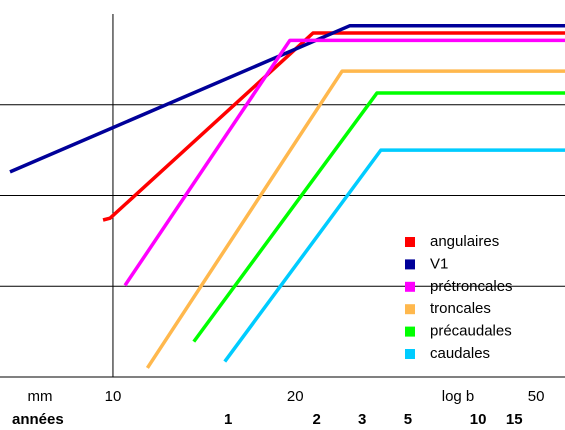  What do you see at coordinates (460, 308) in the screenshot?
I see `legend-label: troncales` at bounding box center [460, 308].